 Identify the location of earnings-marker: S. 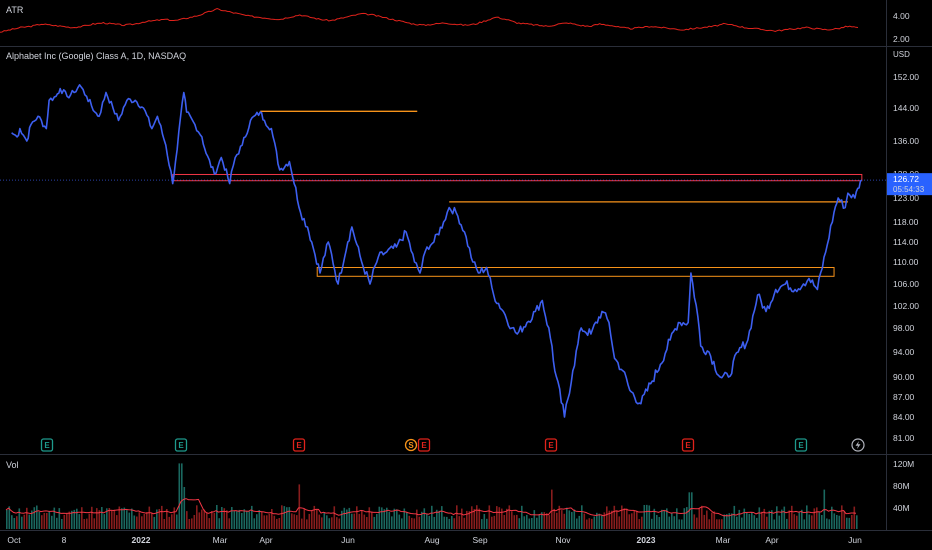
(411, 445).